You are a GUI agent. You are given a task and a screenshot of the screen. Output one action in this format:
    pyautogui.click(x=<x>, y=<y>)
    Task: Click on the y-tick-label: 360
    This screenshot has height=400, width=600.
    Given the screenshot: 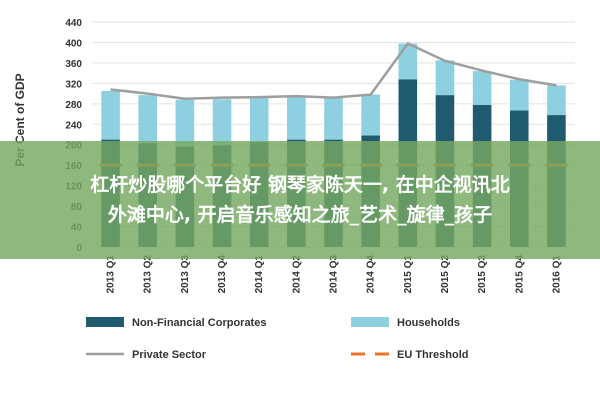 What is the action you would take?
    pyautogui.click(x=73, y=64)
    